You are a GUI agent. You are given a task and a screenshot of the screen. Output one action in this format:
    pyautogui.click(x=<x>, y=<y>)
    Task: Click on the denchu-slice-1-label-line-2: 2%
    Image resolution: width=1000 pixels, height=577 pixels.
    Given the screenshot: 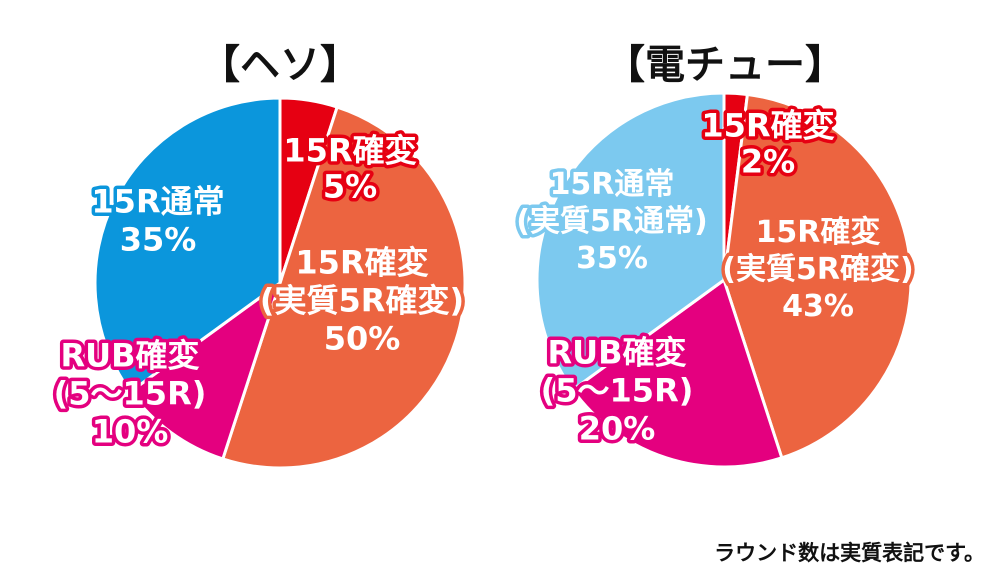 What is the action you would take?
    pyautogui.click(x=768, y=162)
    